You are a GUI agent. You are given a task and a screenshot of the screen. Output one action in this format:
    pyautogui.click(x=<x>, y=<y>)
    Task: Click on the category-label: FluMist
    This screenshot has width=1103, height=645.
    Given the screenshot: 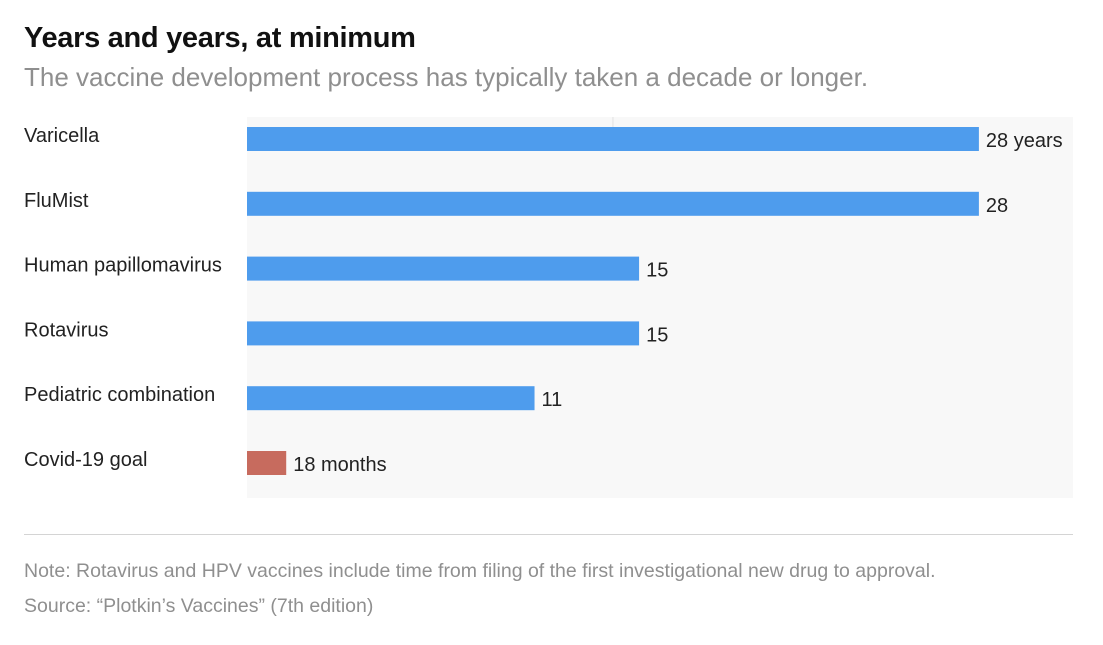 What is the action you would take?
    pyautogui.click(x=56, y=201)
    